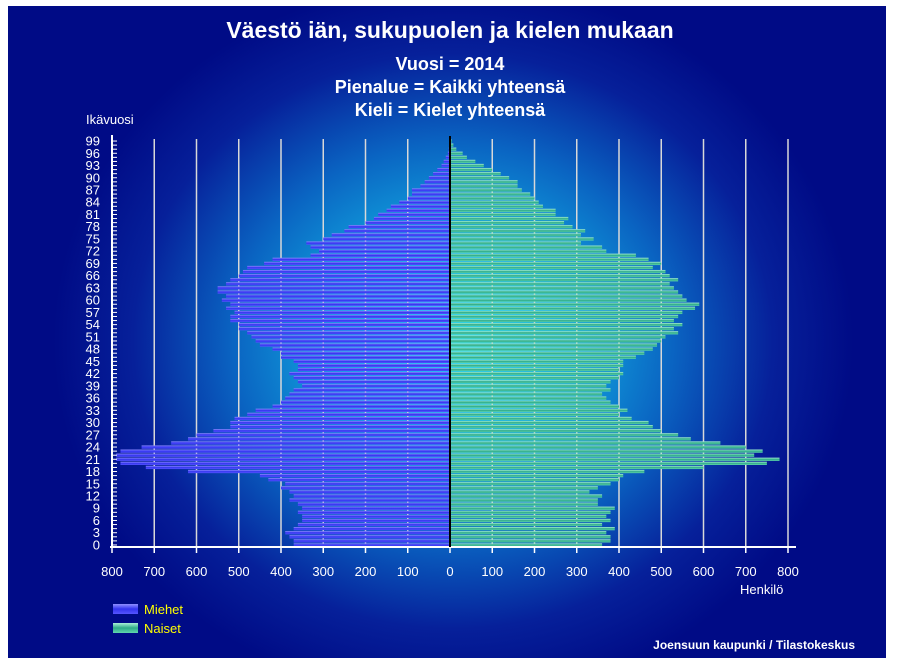  I want to click on legend-swatch-female, so click(125, 628).